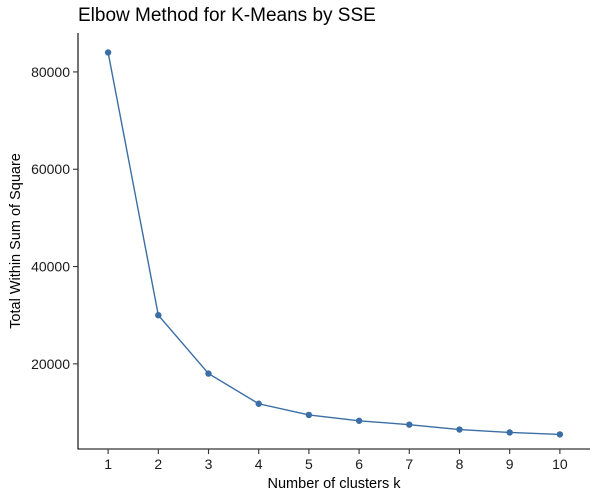 The width and height of the screenshot is (600, 498). I want to click on y-tick-label: 60000, so click(50, 169).